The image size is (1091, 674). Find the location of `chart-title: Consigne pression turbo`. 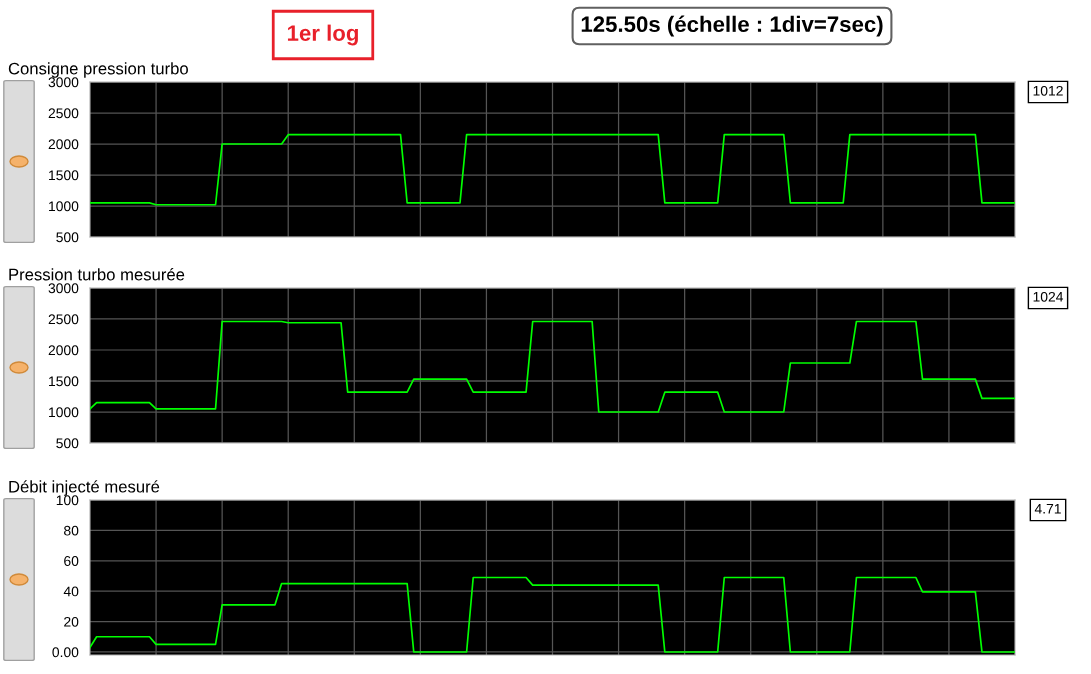

chart-title: Consigne pression turbo is located at coordinates (98, 70).